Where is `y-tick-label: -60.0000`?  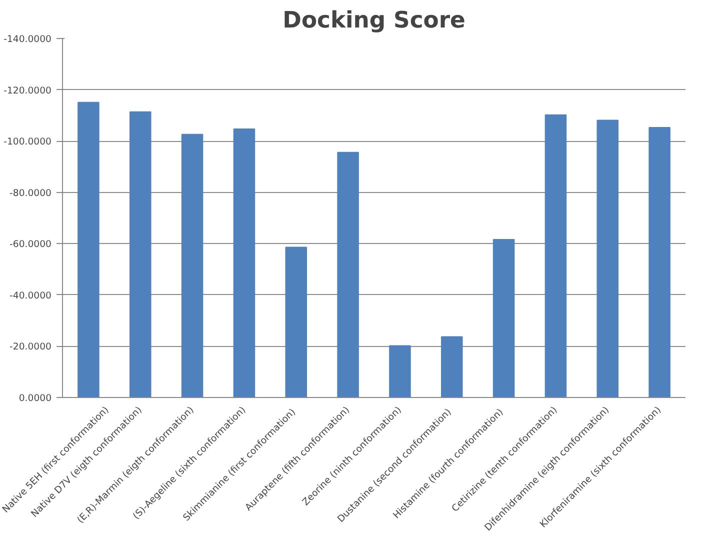 y-tick-label: -60.0000 is located at coordinates (31, 244).